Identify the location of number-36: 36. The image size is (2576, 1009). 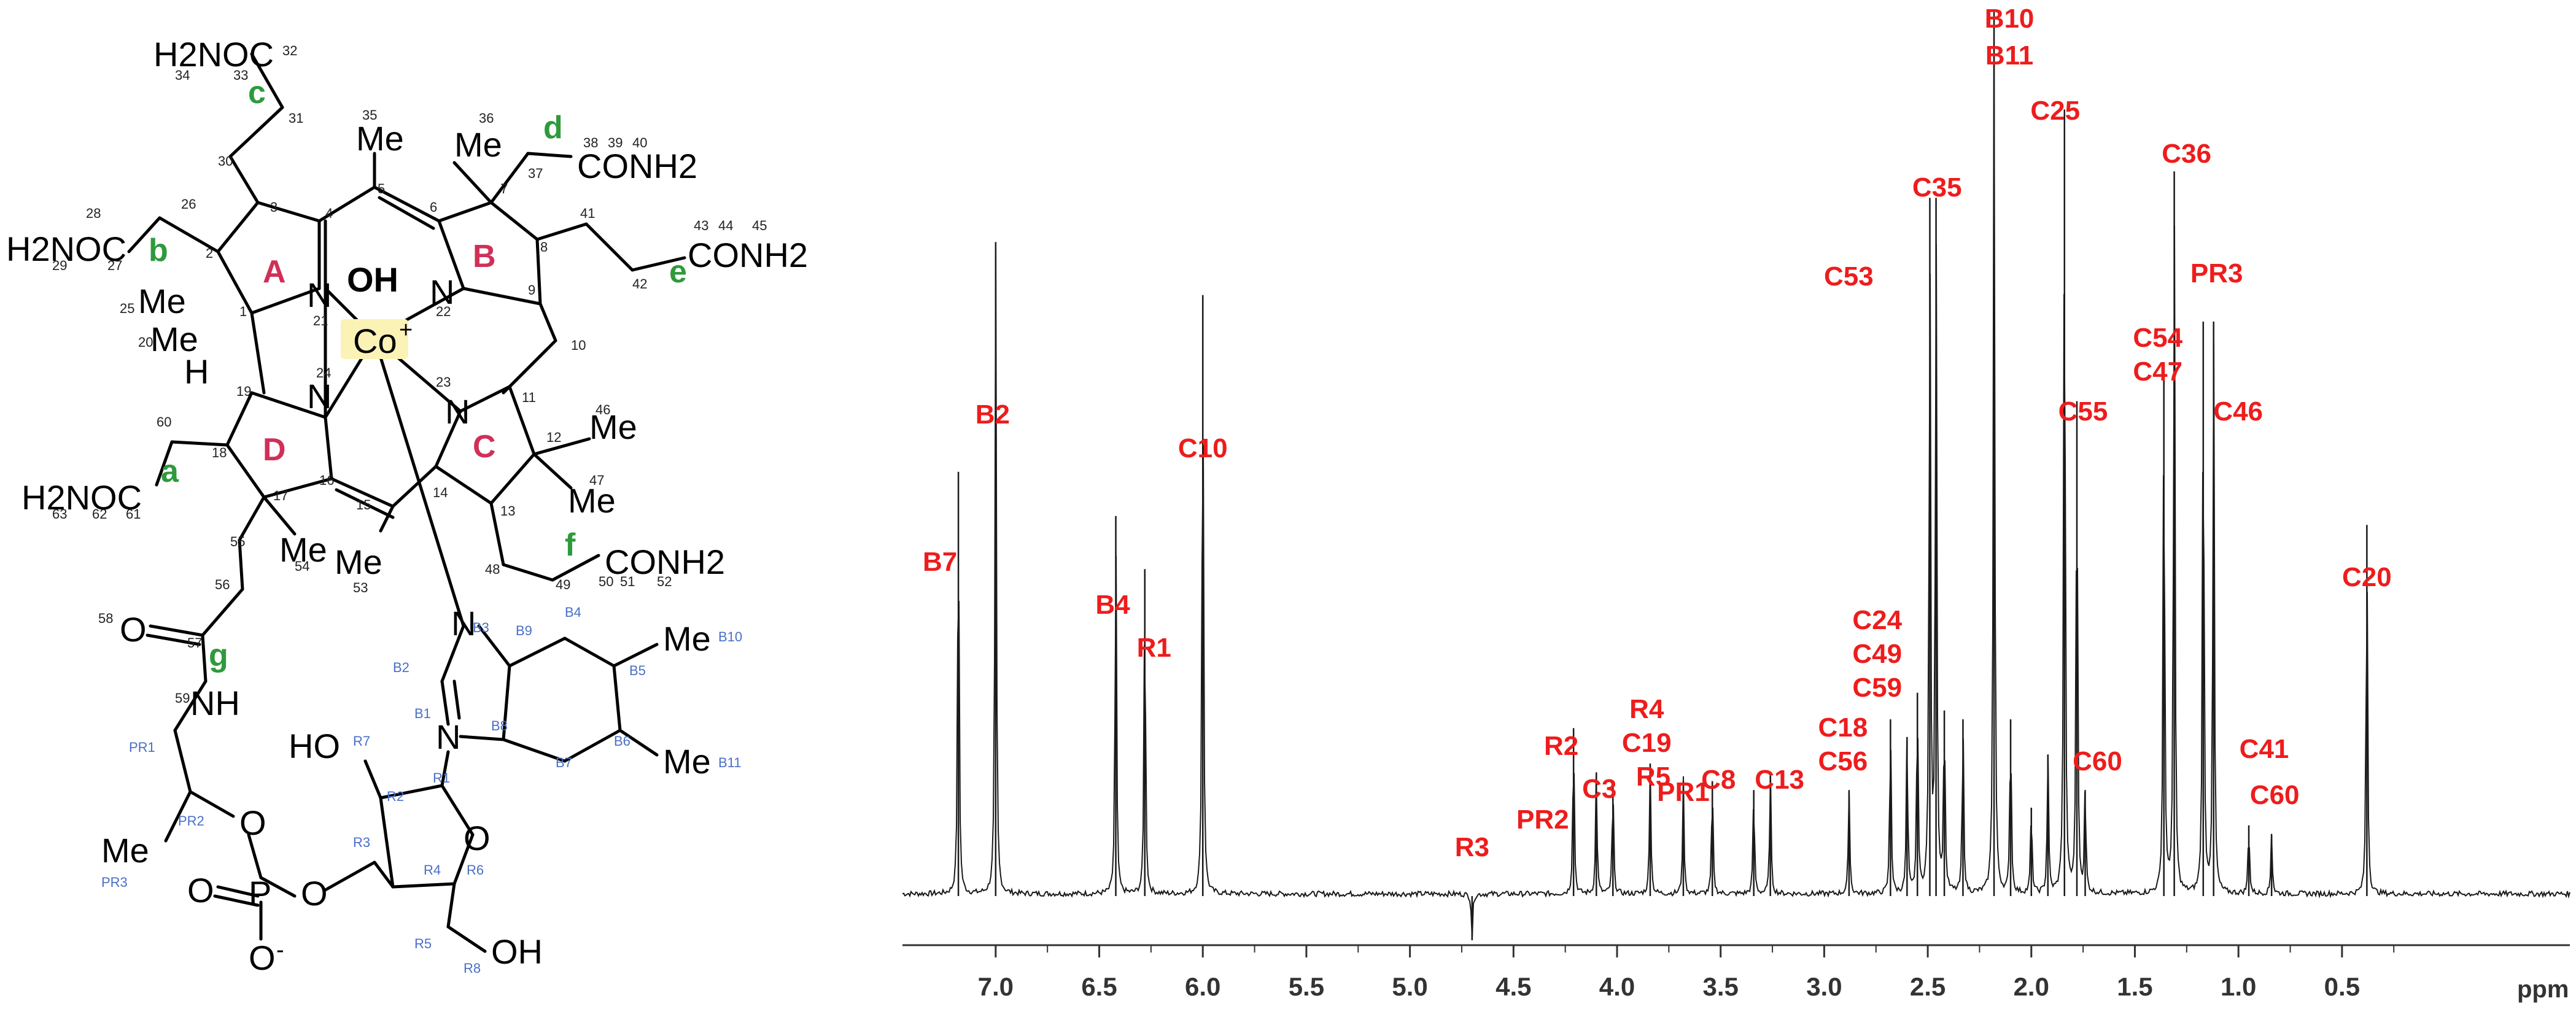
(486, 118).